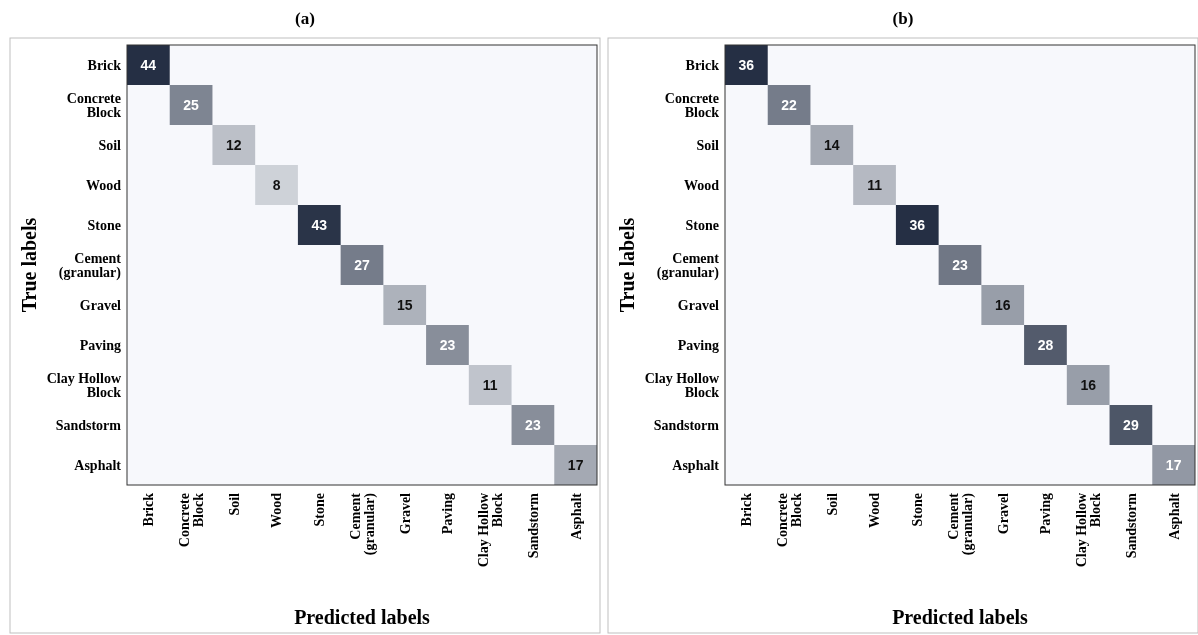 This screenshot has height=635, width=1198. Describe the element at coordinates (1045, 344) in the screenshot. I see `data-label: 28` at that location.